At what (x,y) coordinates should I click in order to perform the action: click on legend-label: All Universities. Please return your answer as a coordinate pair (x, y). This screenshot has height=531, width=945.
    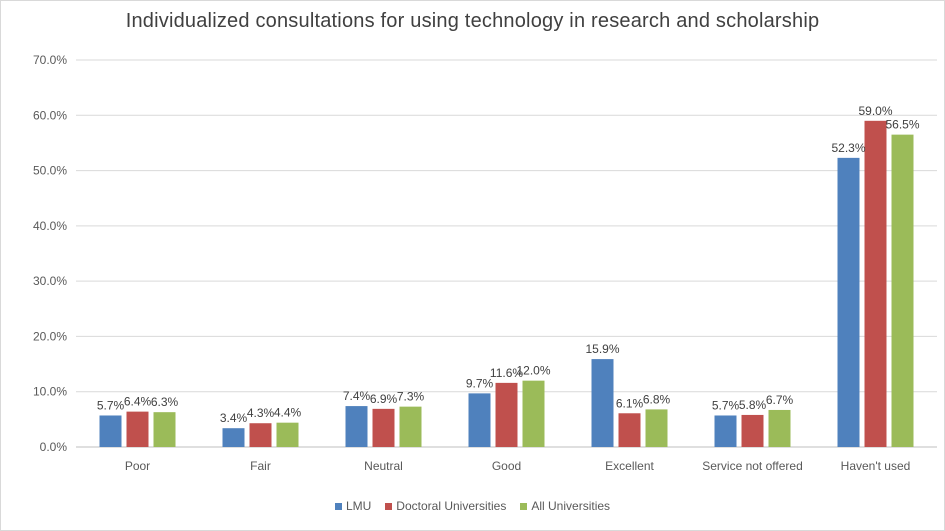
    Looking at the image, I should click on (571, 506).